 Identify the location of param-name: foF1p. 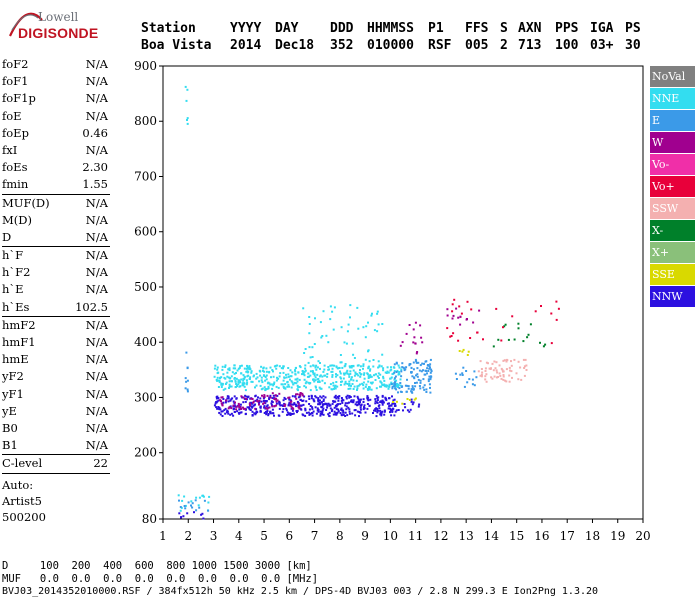
(19, 98).